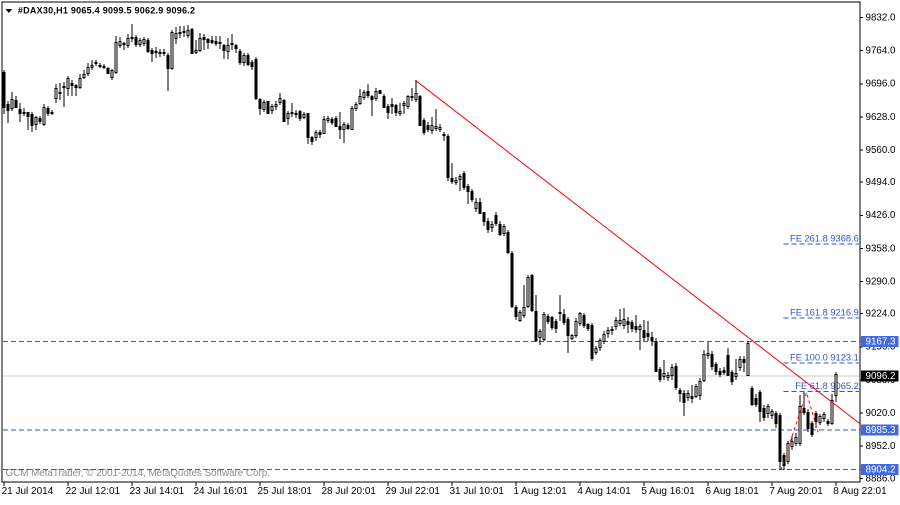  I want to click on svg-text: 25 Jul 18:01, so click(285, 491).